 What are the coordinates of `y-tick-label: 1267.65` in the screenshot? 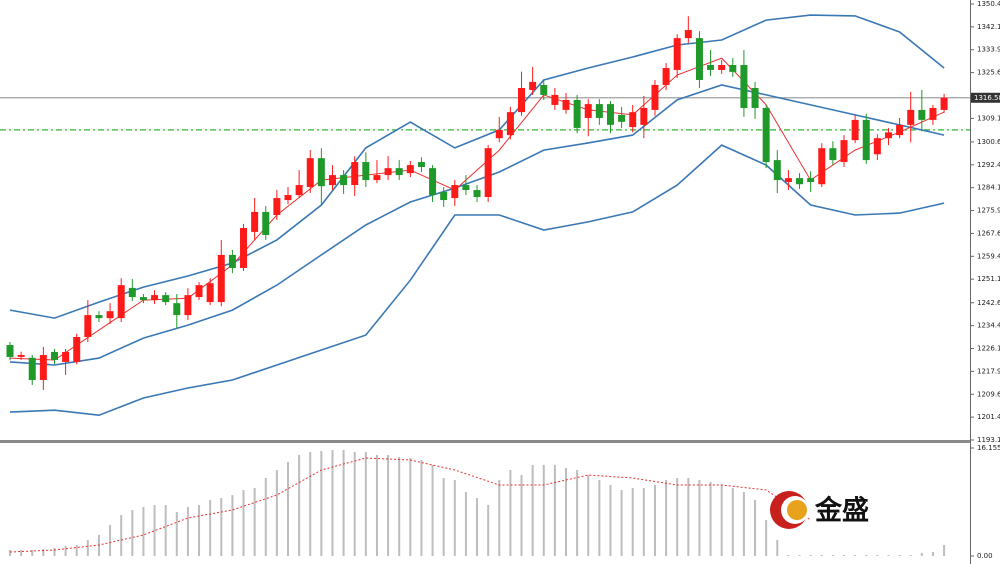 It's located at (988, 233).